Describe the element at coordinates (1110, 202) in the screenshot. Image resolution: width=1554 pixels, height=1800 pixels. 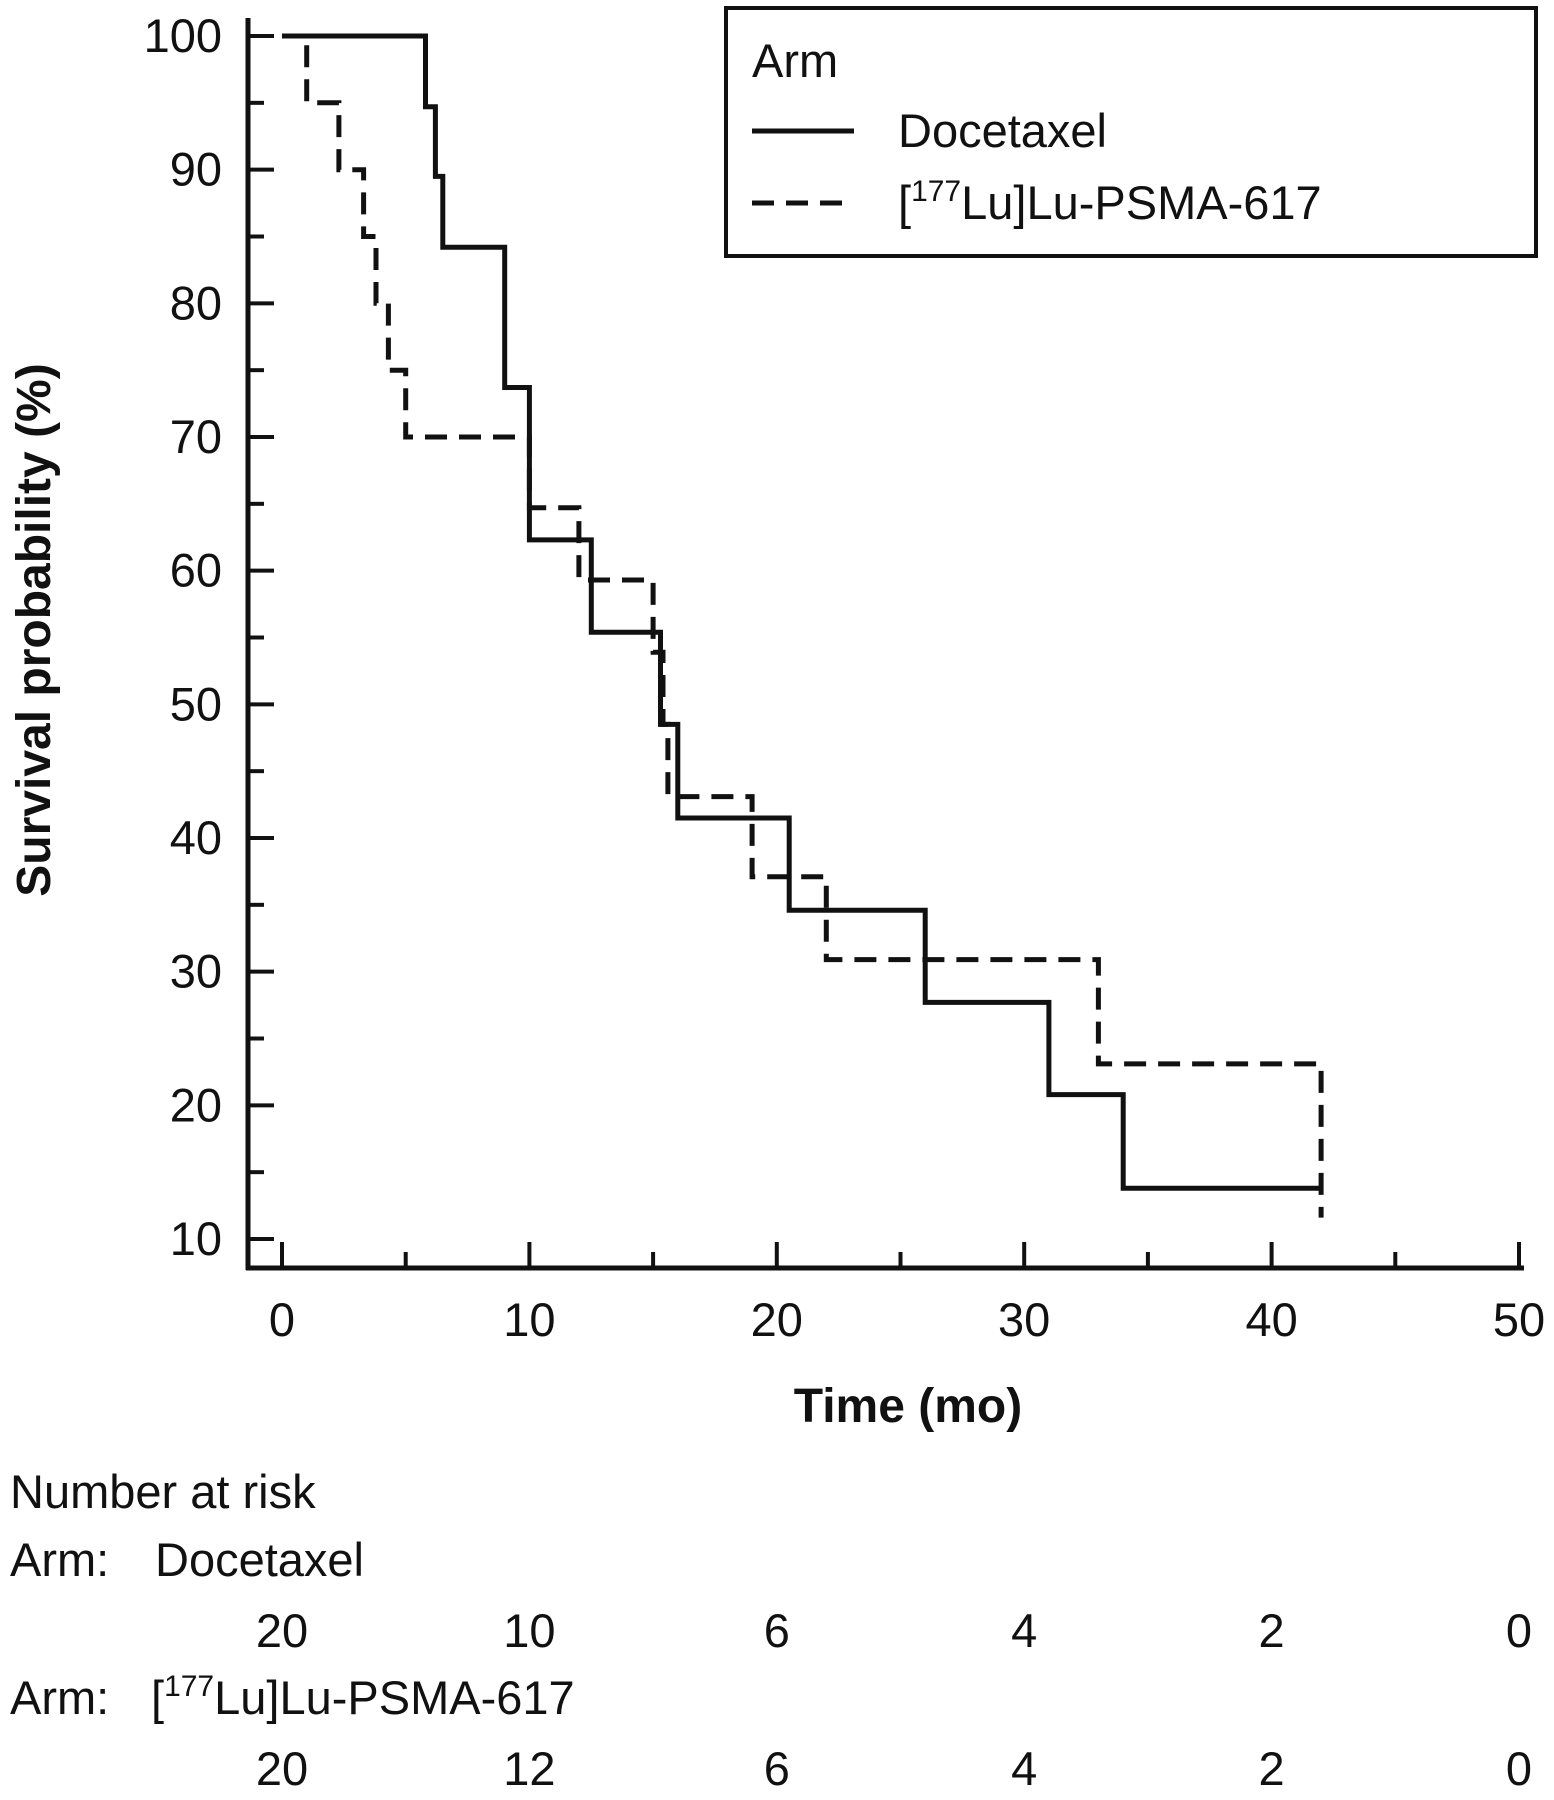
I see `legend-label-lu-psma: [177Lu]Lu-PSMA-617` at that location.